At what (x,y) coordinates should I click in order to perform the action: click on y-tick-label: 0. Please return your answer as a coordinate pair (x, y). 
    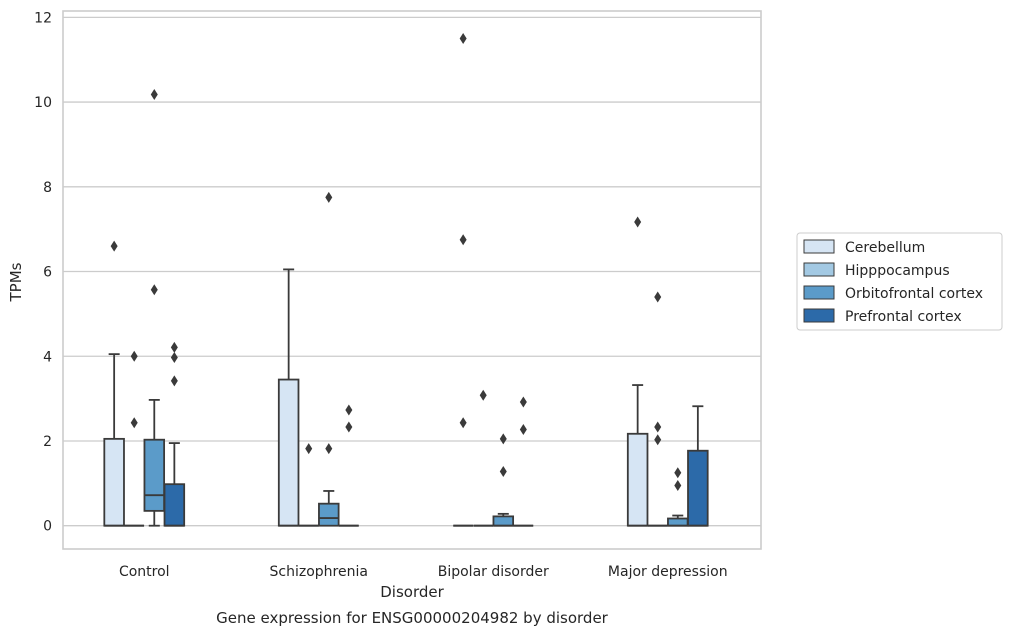
    Looking at the image, I should click on (47, 527).